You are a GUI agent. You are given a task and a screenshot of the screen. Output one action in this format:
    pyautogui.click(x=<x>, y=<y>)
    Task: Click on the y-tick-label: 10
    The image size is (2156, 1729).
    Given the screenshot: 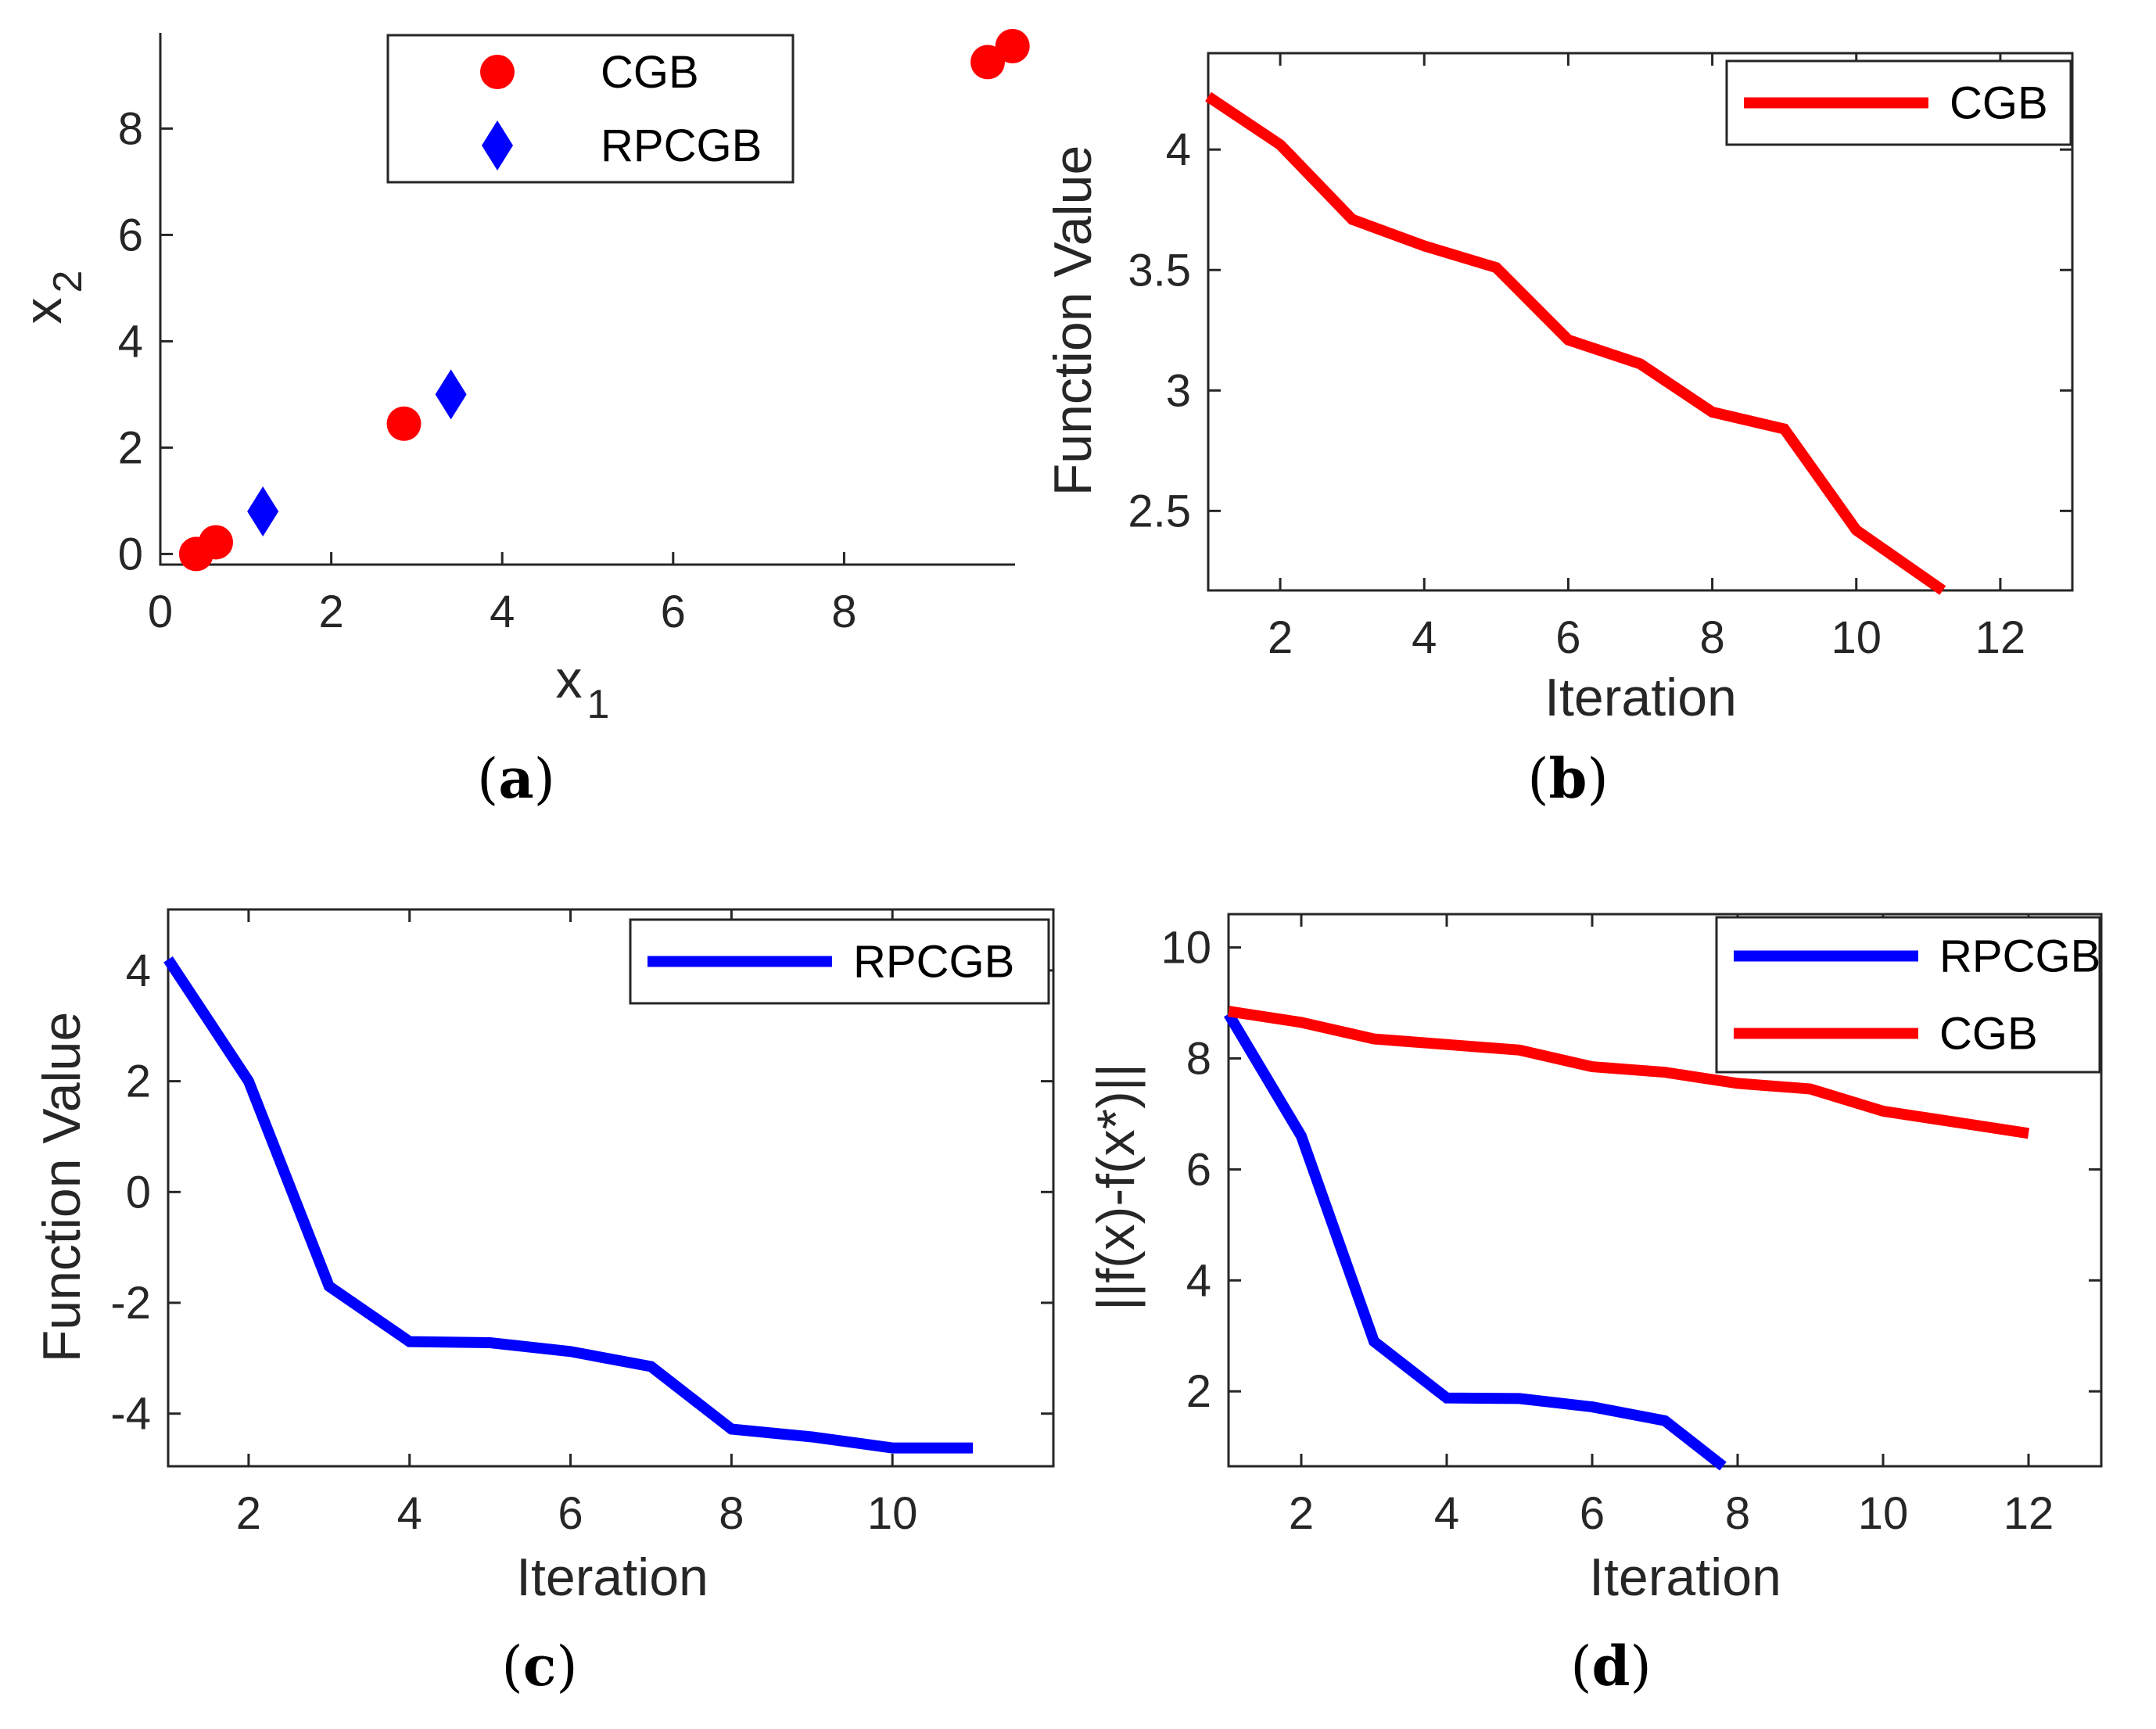 What is the action you would take?
    pyautogui.click(x=1186, y=948)
    